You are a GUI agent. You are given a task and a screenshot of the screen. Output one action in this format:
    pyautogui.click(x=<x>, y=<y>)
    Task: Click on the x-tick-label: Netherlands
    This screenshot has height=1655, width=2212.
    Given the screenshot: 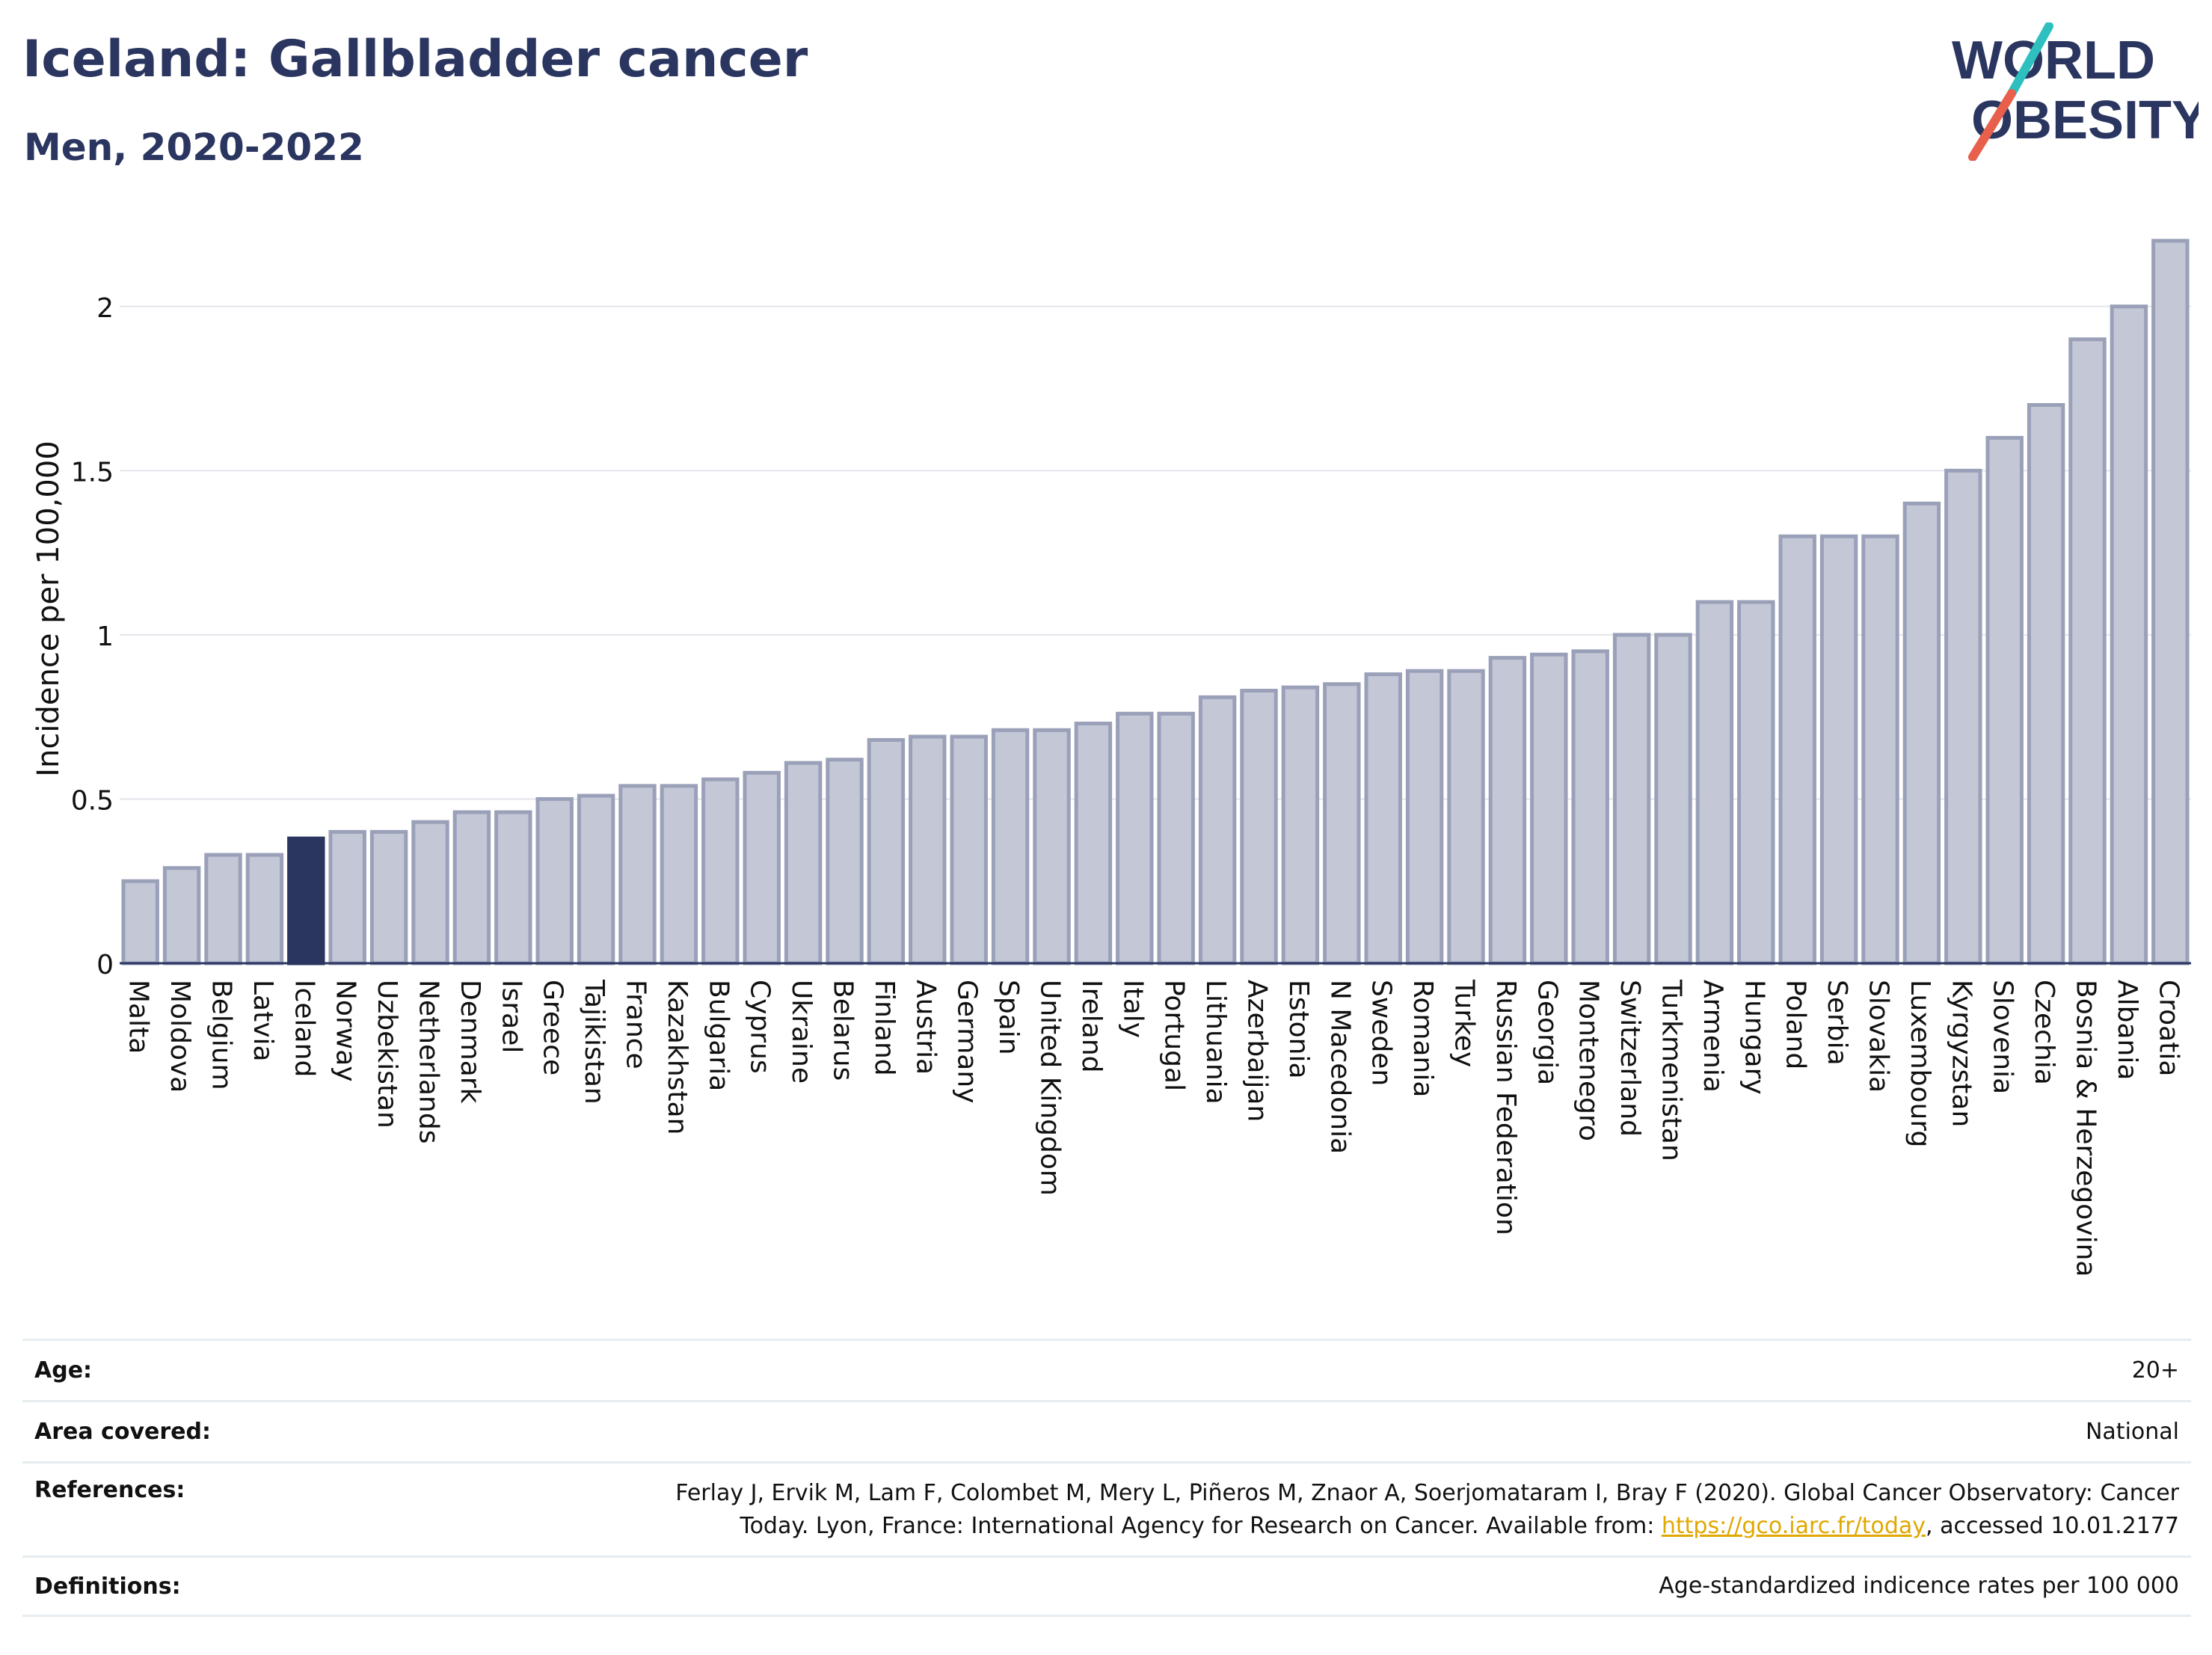 What is the action you would take?
    pyautogui.click(x=429, y=1061)
    